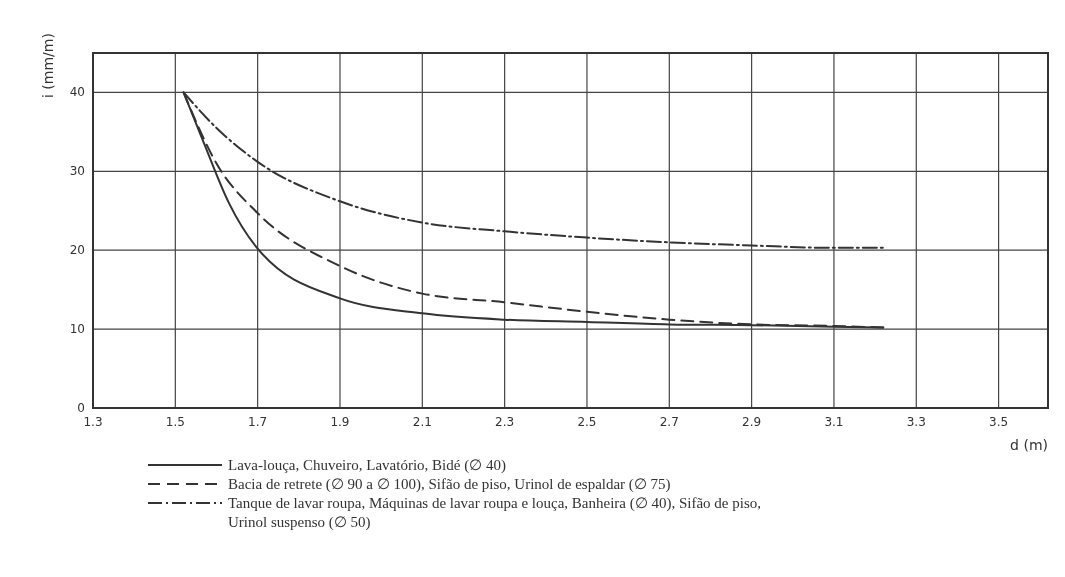 The image size is (1065, 577). I want to click on y-tick-label: 40, so click(77, 92).